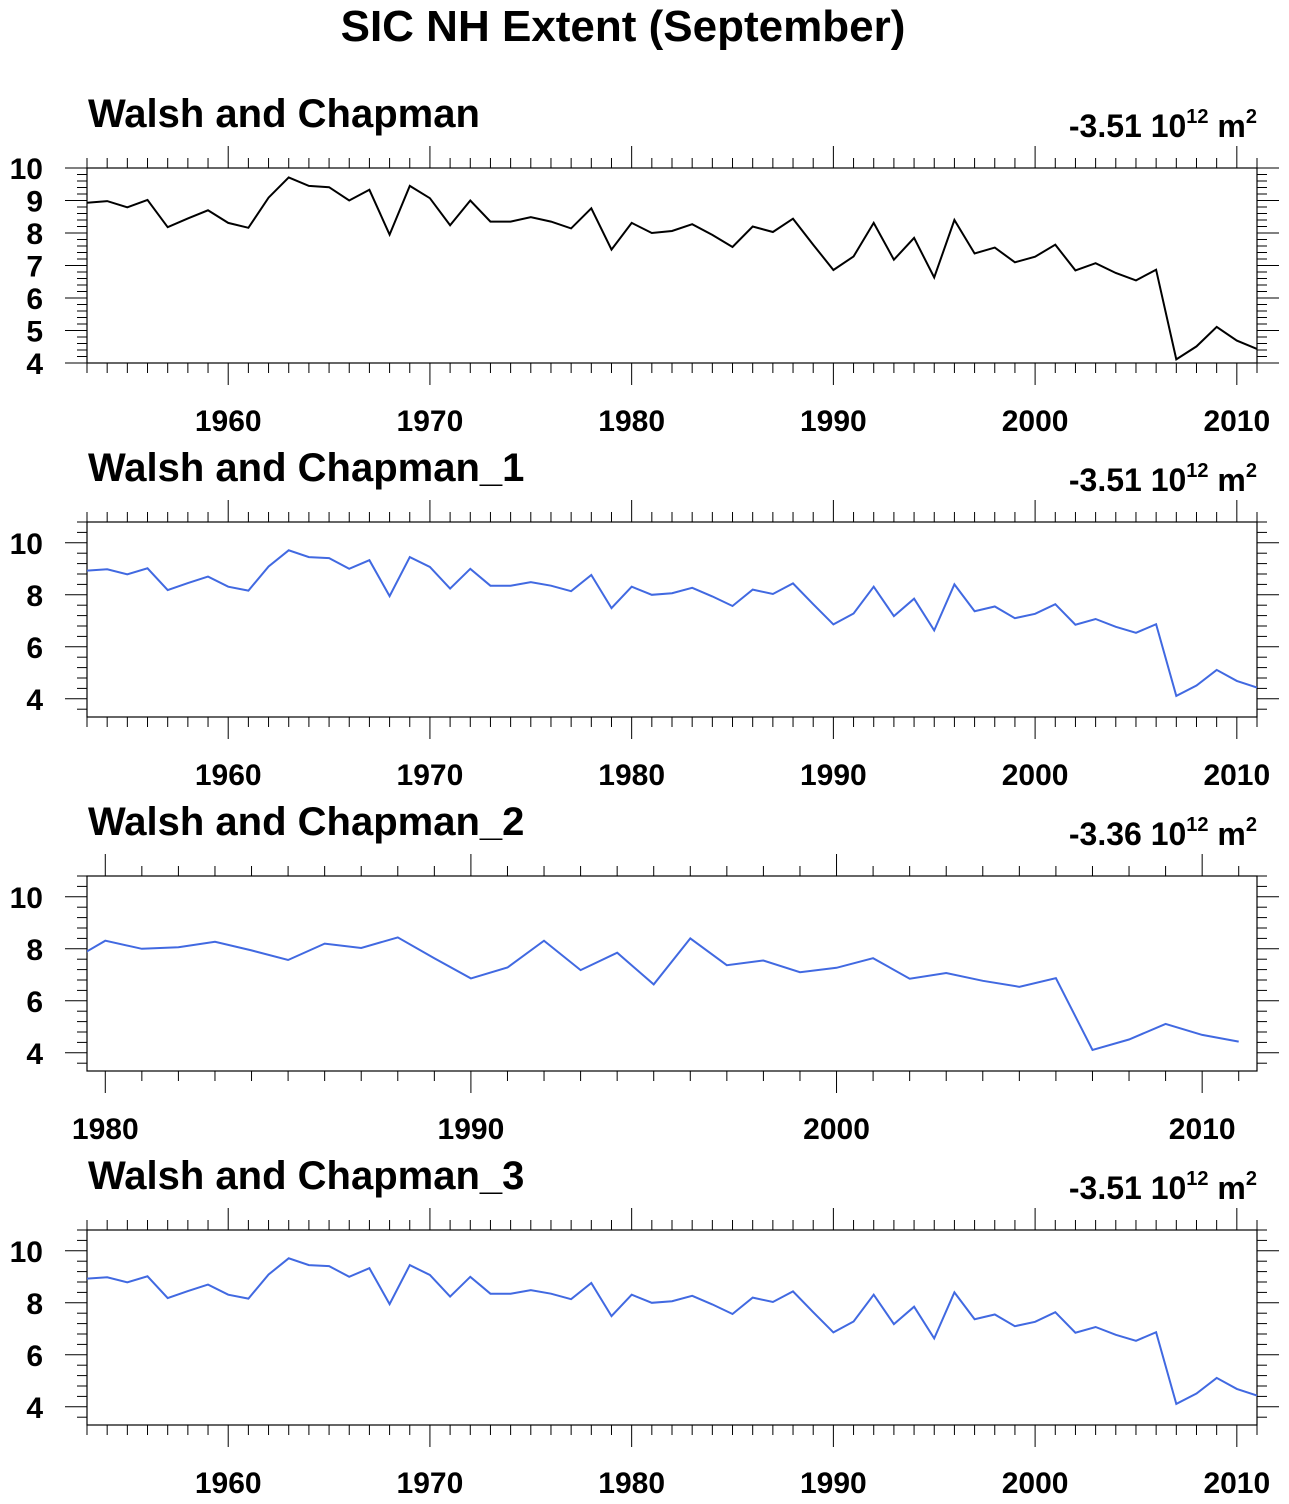  What do you see at coordinates (306, 822) in the screenshot?
I see `panel-title: Walsh and Chapman_2` at bounding box center [306, 822].